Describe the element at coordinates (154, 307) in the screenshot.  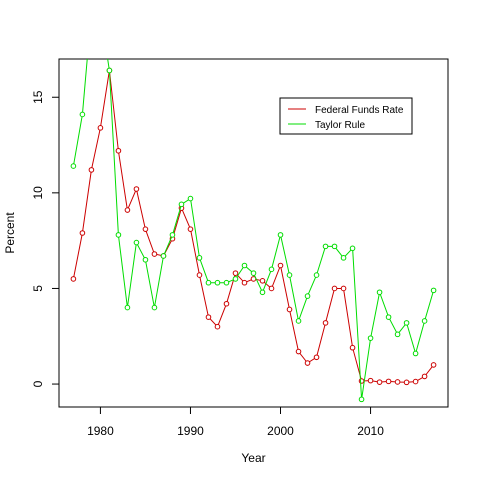
I see `point-taylor-rule-1986` at that location.